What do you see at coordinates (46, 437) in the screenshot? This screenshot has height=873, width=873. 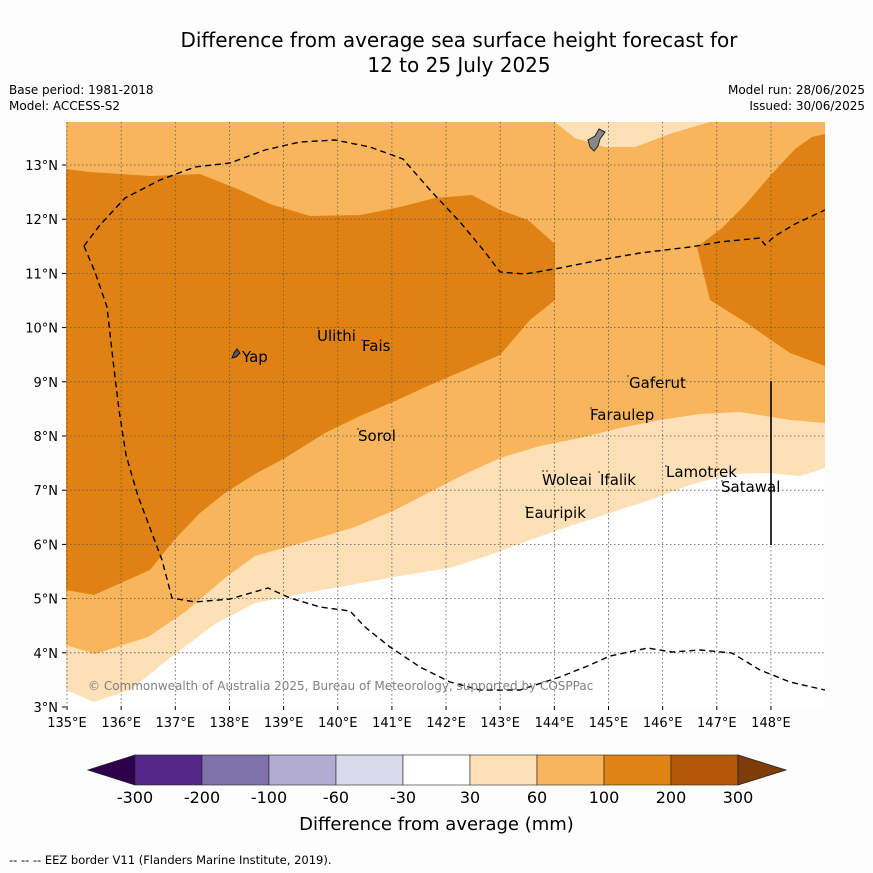 I see `lat-tick-label: 8°N` at bounding box center [46, 437].